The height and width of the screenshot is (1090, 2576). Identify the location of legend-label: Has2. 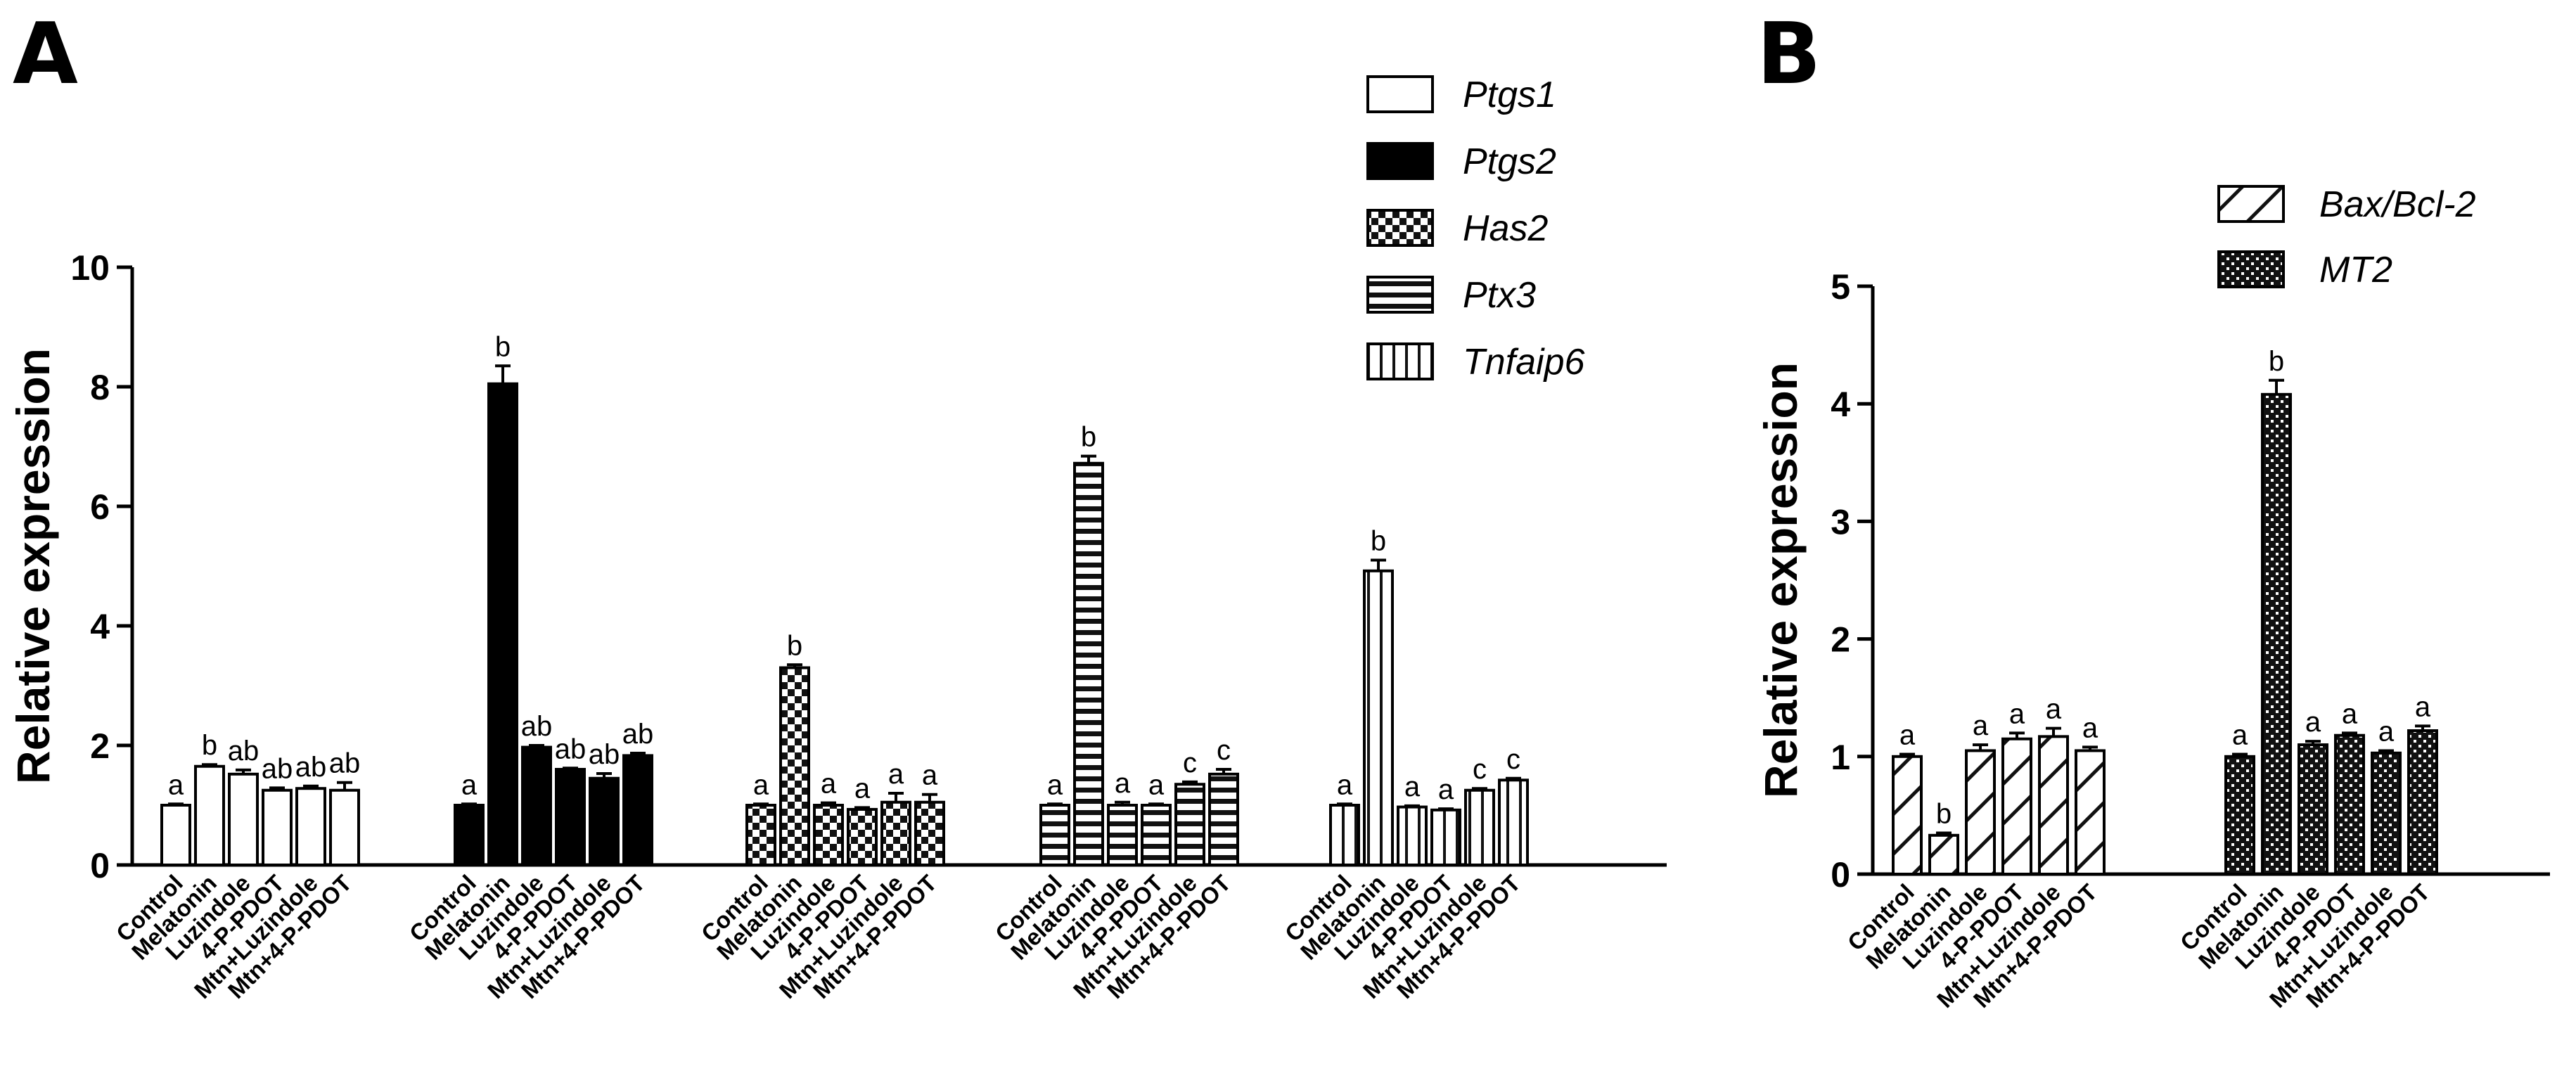
(1505, 228).